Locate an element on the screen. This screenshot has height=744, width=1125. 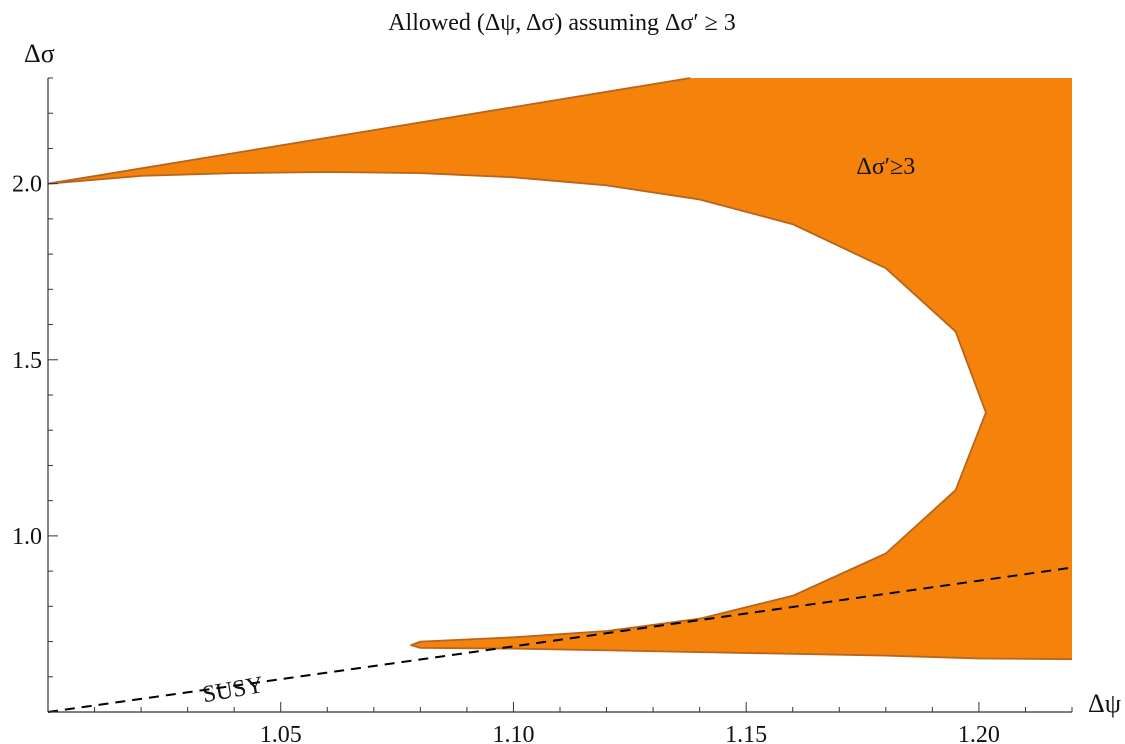
x-axis-label: Δψ is located at coordinates (1104, 703).